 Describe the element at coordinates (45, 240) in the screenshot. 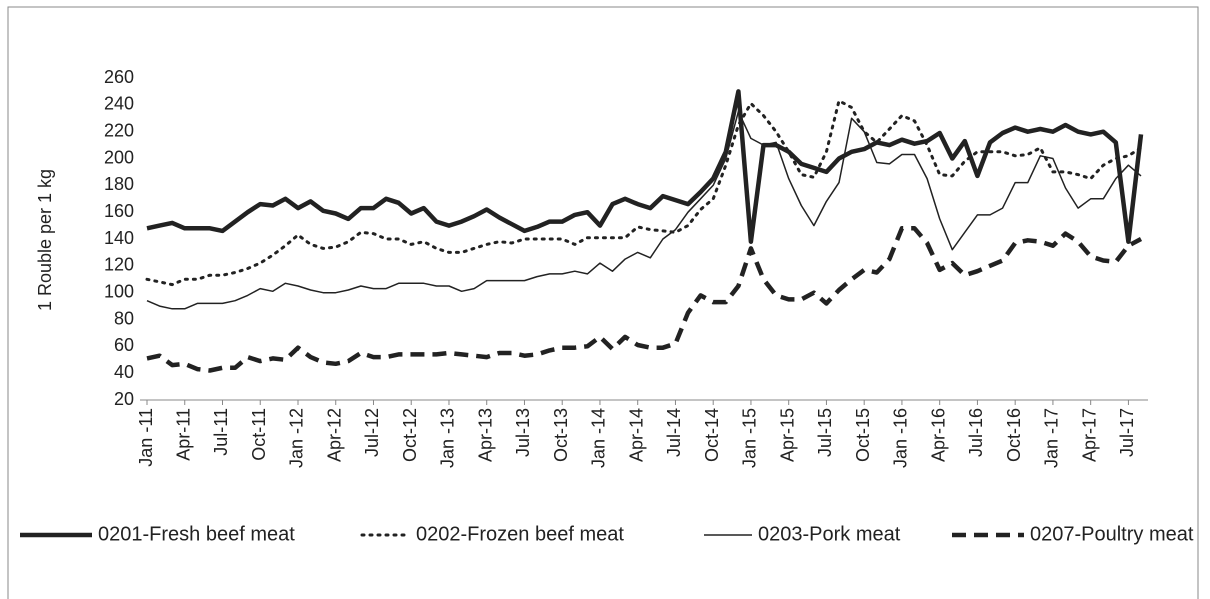

I see `y-axis-label: 1 Rouble per 1 kg` at that location.